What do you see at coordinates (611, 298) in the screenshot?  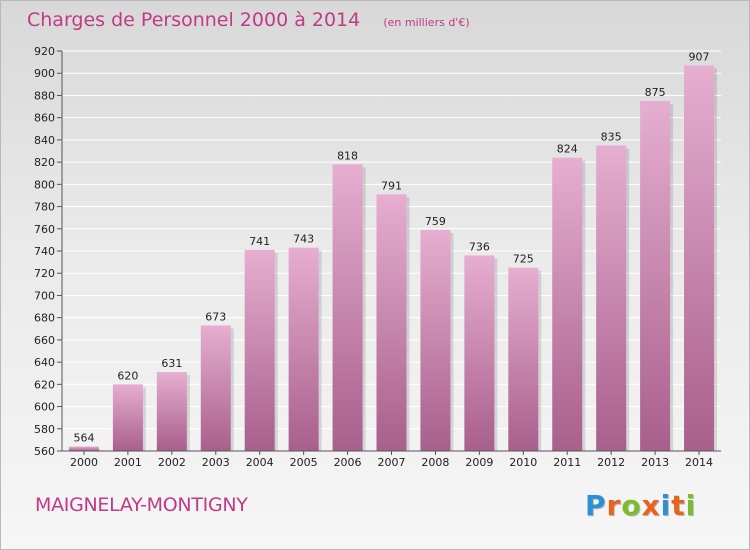 I see `bar-2012` at bounding box center [611, 298].